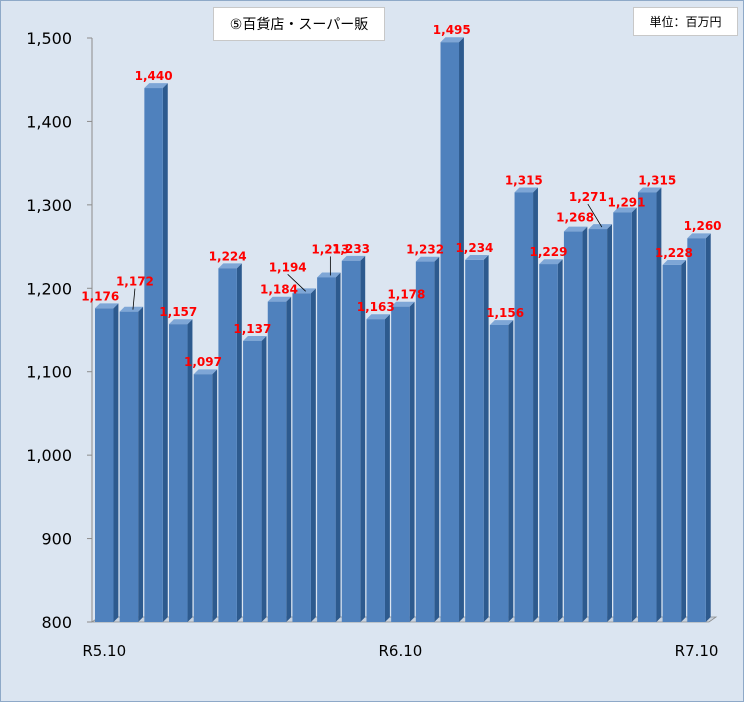 Image resolution: width=744 pixels, height=702 pixels. Describe the element at coordinates (299, 24) in the screenshot. I see `chart-title: ⑤百貨店・スーパー販` at that location.